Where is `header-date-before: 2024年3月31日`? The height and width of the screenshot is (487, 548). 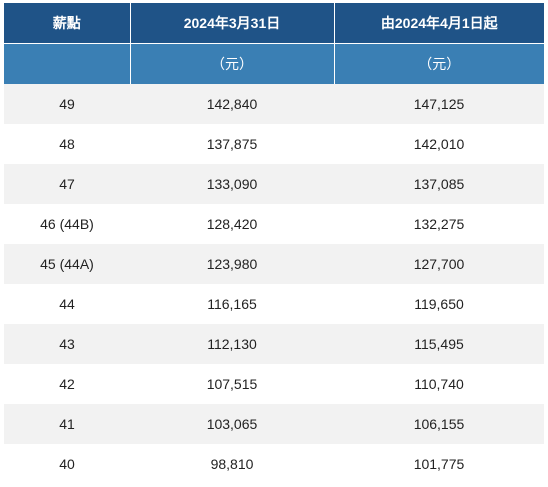
header-date-before: 2024年3月31日 is located at coordinates (232, 23).